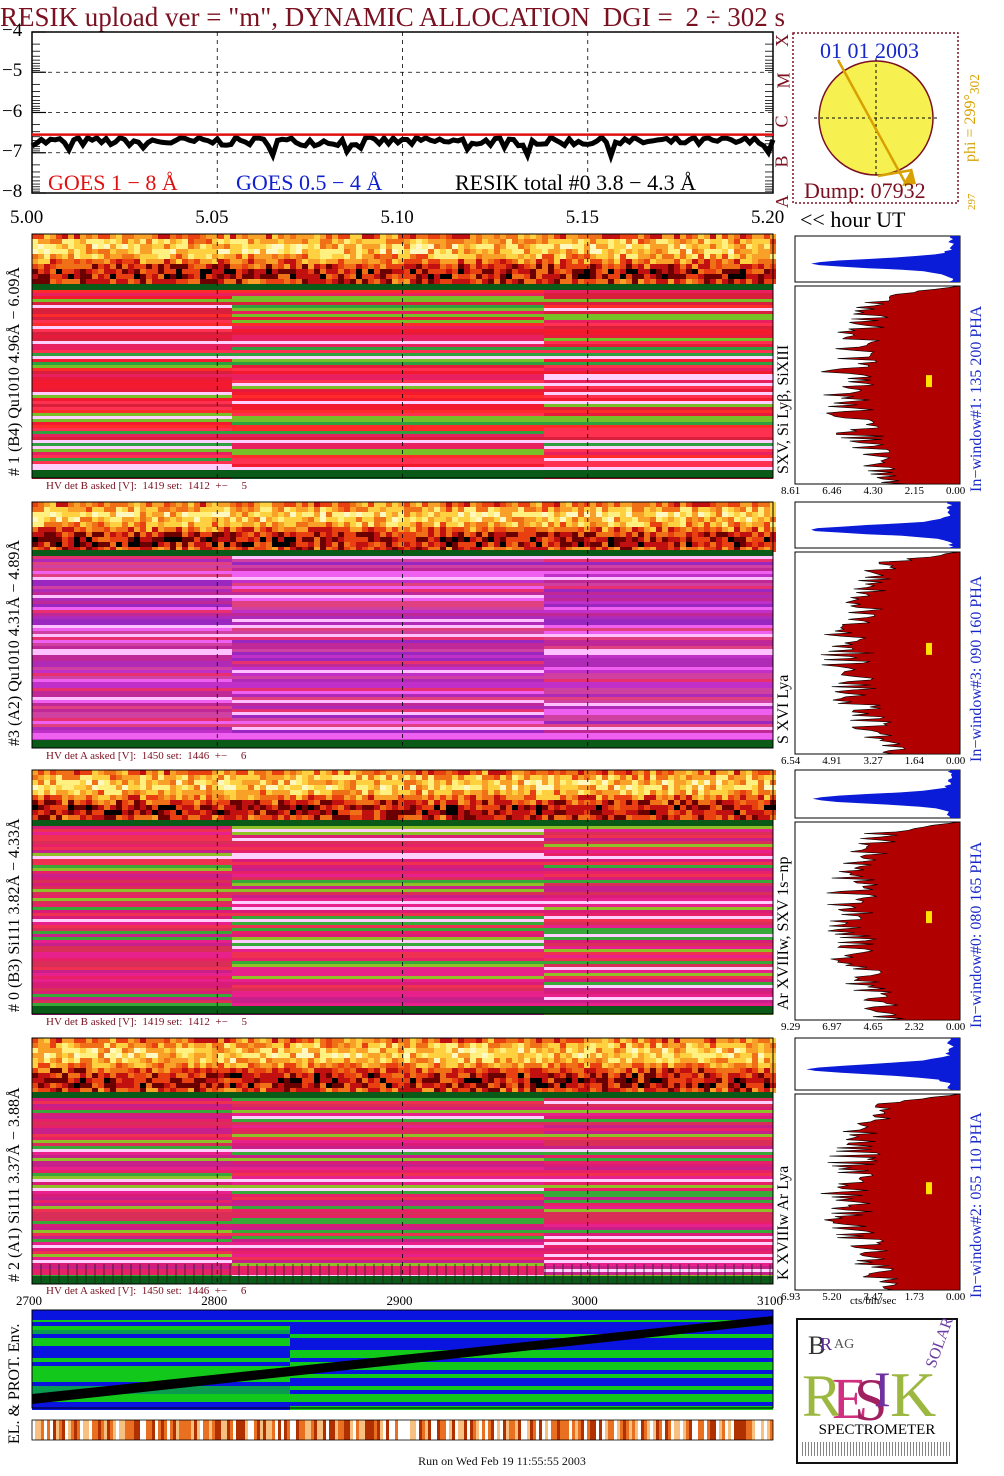  Describe the element at coordinates (914, 491) in the screenshot. I see `pha-tick-label: 2.15` at that location.